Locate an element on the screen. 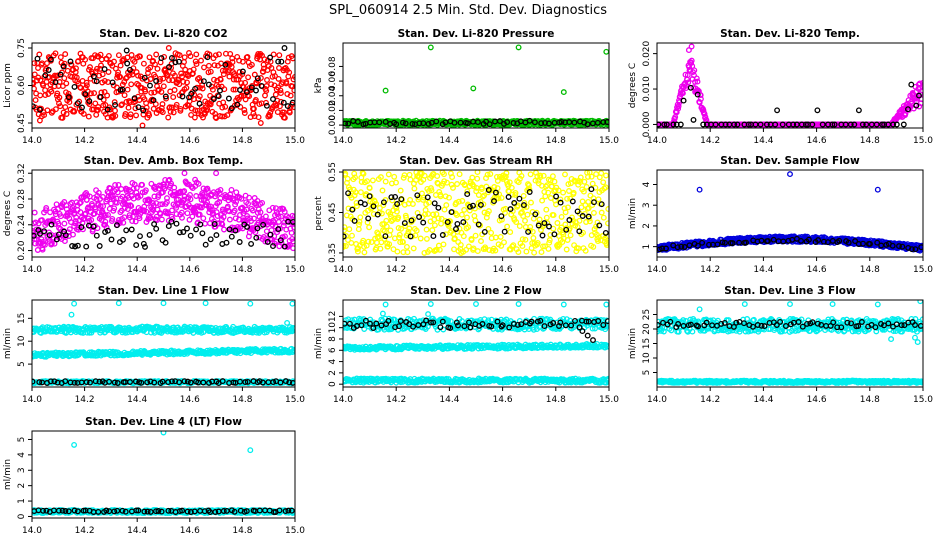 The image size is (936, 540). x-axis: 14.0 14.2 14.4 14.6 14.8 15.0 is located at coordinates (790, 266).